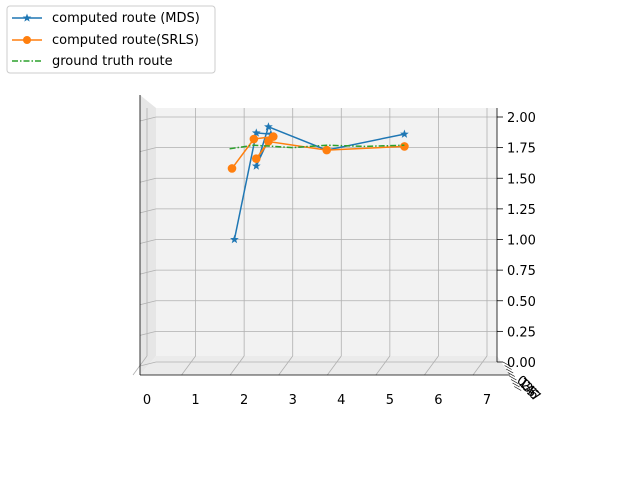  Describe the element at coordinates (293, 400) in the screenshot. I see `x-tick-label: 3` at that location.